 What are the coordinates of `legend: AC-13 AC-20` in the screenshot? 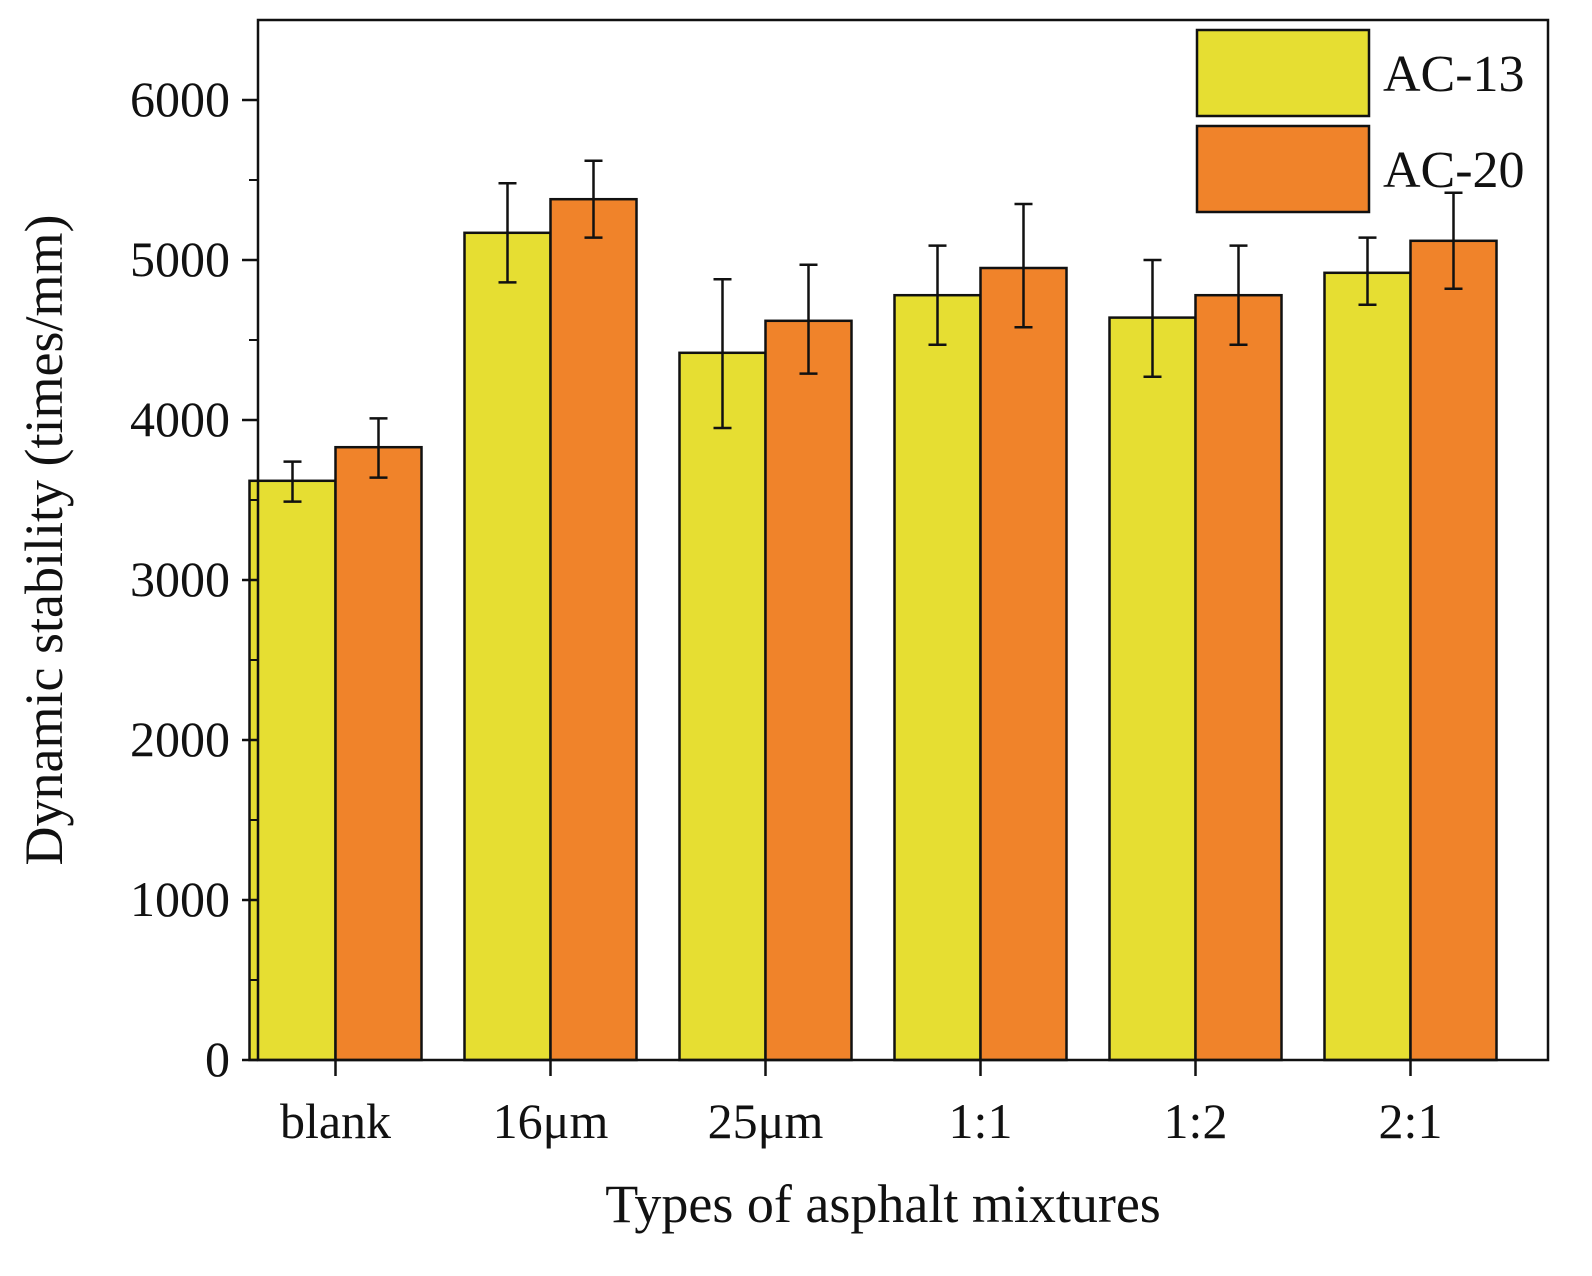 It's located at (1360, 121).